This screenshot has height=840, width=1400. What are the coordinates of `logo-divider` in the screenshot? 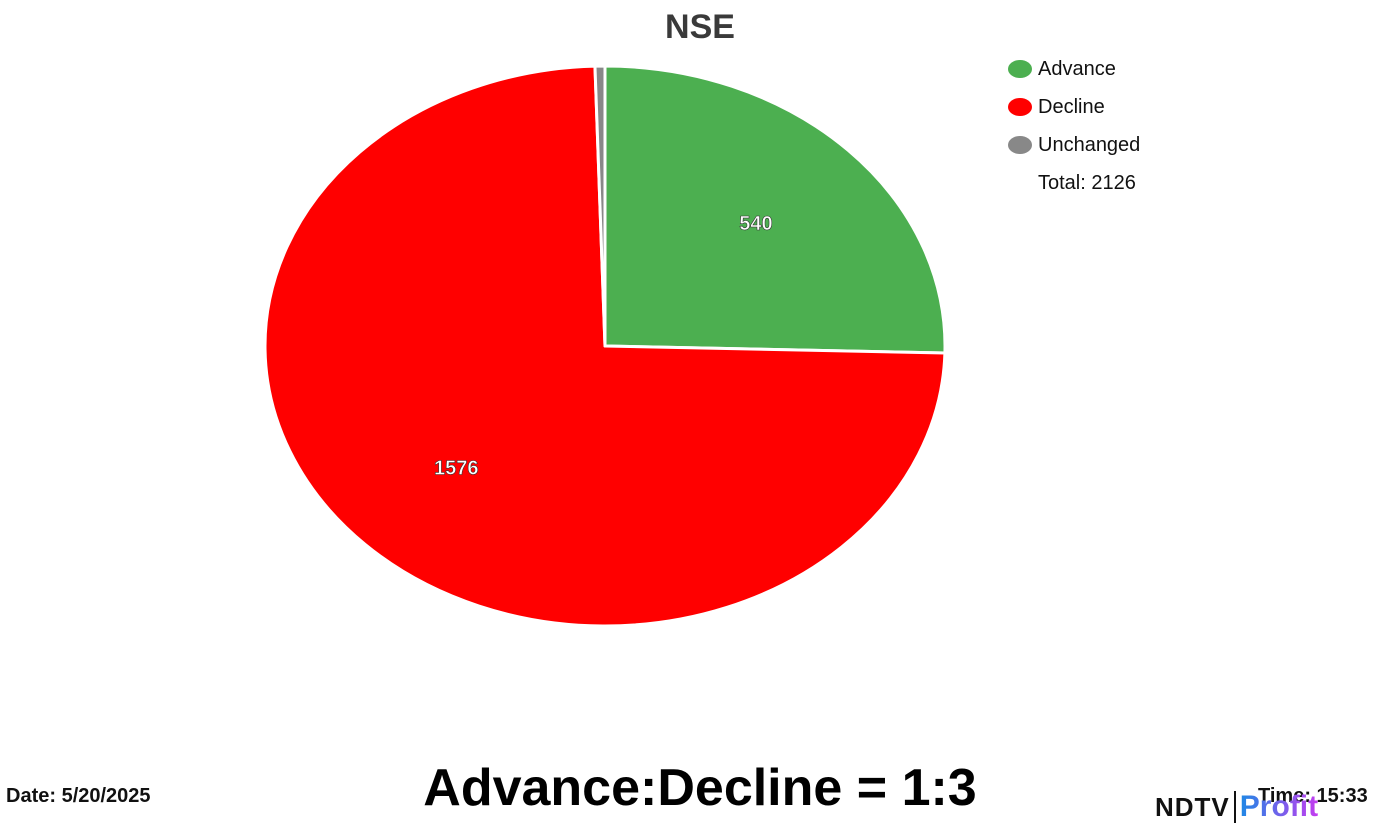 It's located at (1234, 807).